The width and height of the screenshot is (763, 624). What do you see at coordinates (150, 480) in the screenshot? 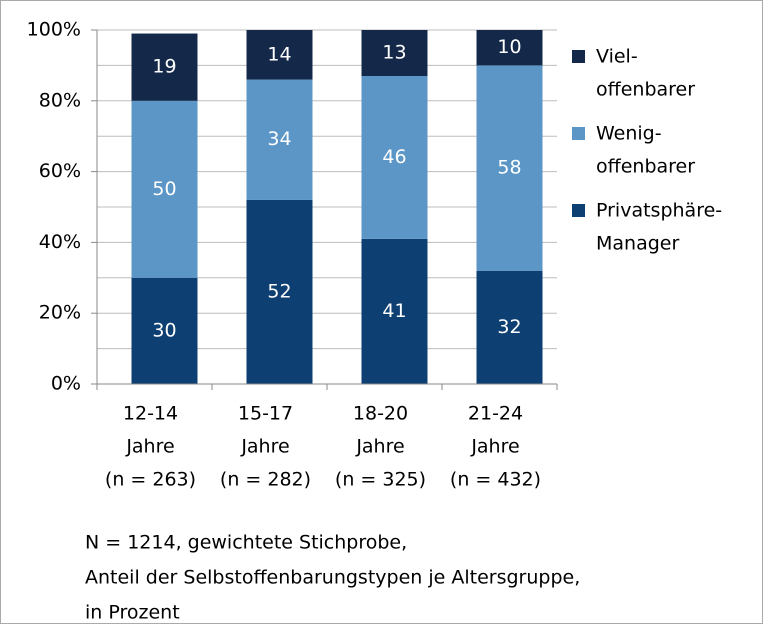
I see `x-tick-label: (n = 263)` at bounding box center [150, 480].